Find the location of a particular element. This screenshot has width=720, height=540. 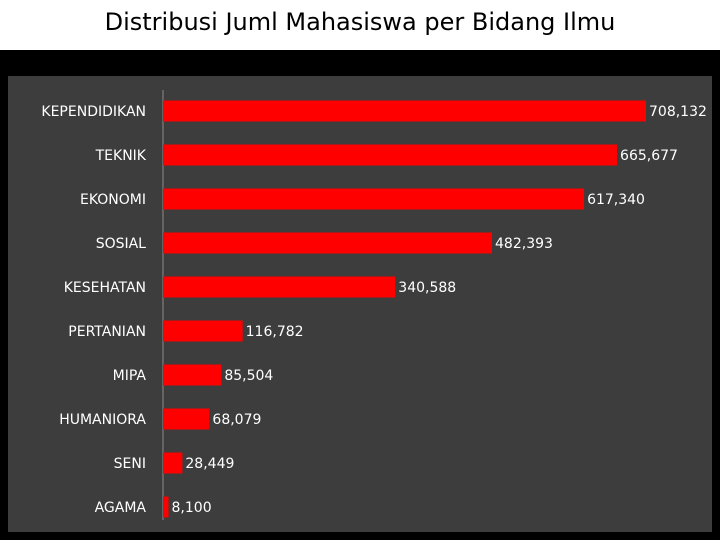

category-label: SENI is located at coordinates (130, 464).